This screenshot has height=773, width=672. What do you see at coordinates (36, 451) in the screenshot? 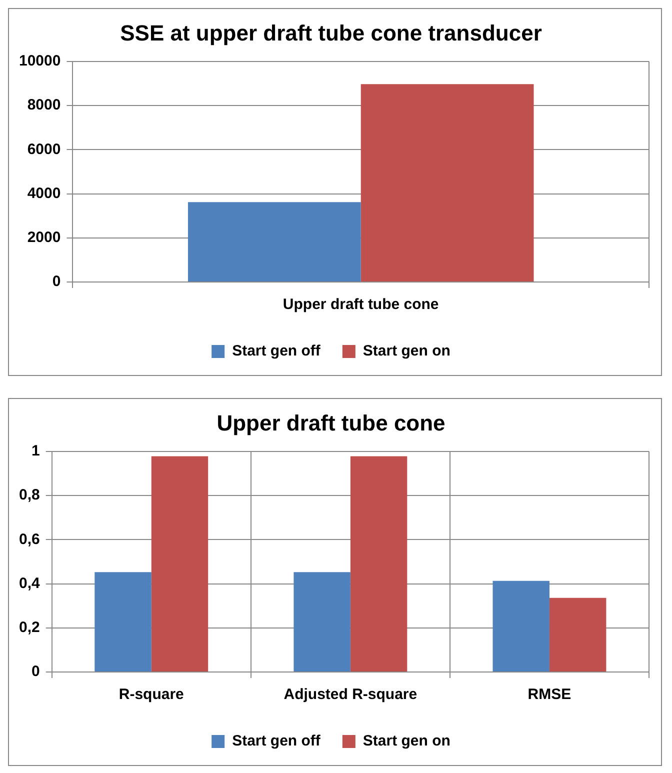
I see `y-tick-label: 1` at bounding box center [36, 451].